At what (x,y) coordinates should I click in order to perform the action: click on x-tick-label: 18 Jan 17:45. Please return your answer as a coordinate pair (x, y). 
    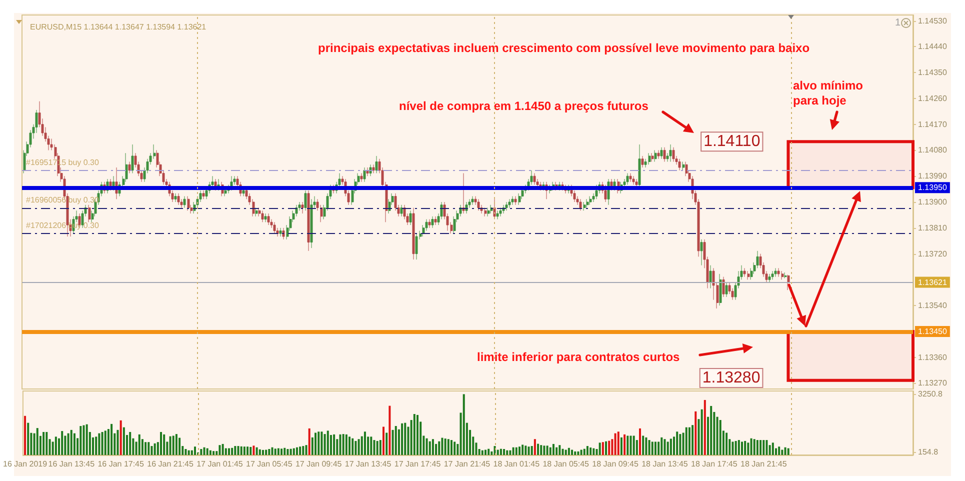
    Looking at the image, I should click on (714, 464).